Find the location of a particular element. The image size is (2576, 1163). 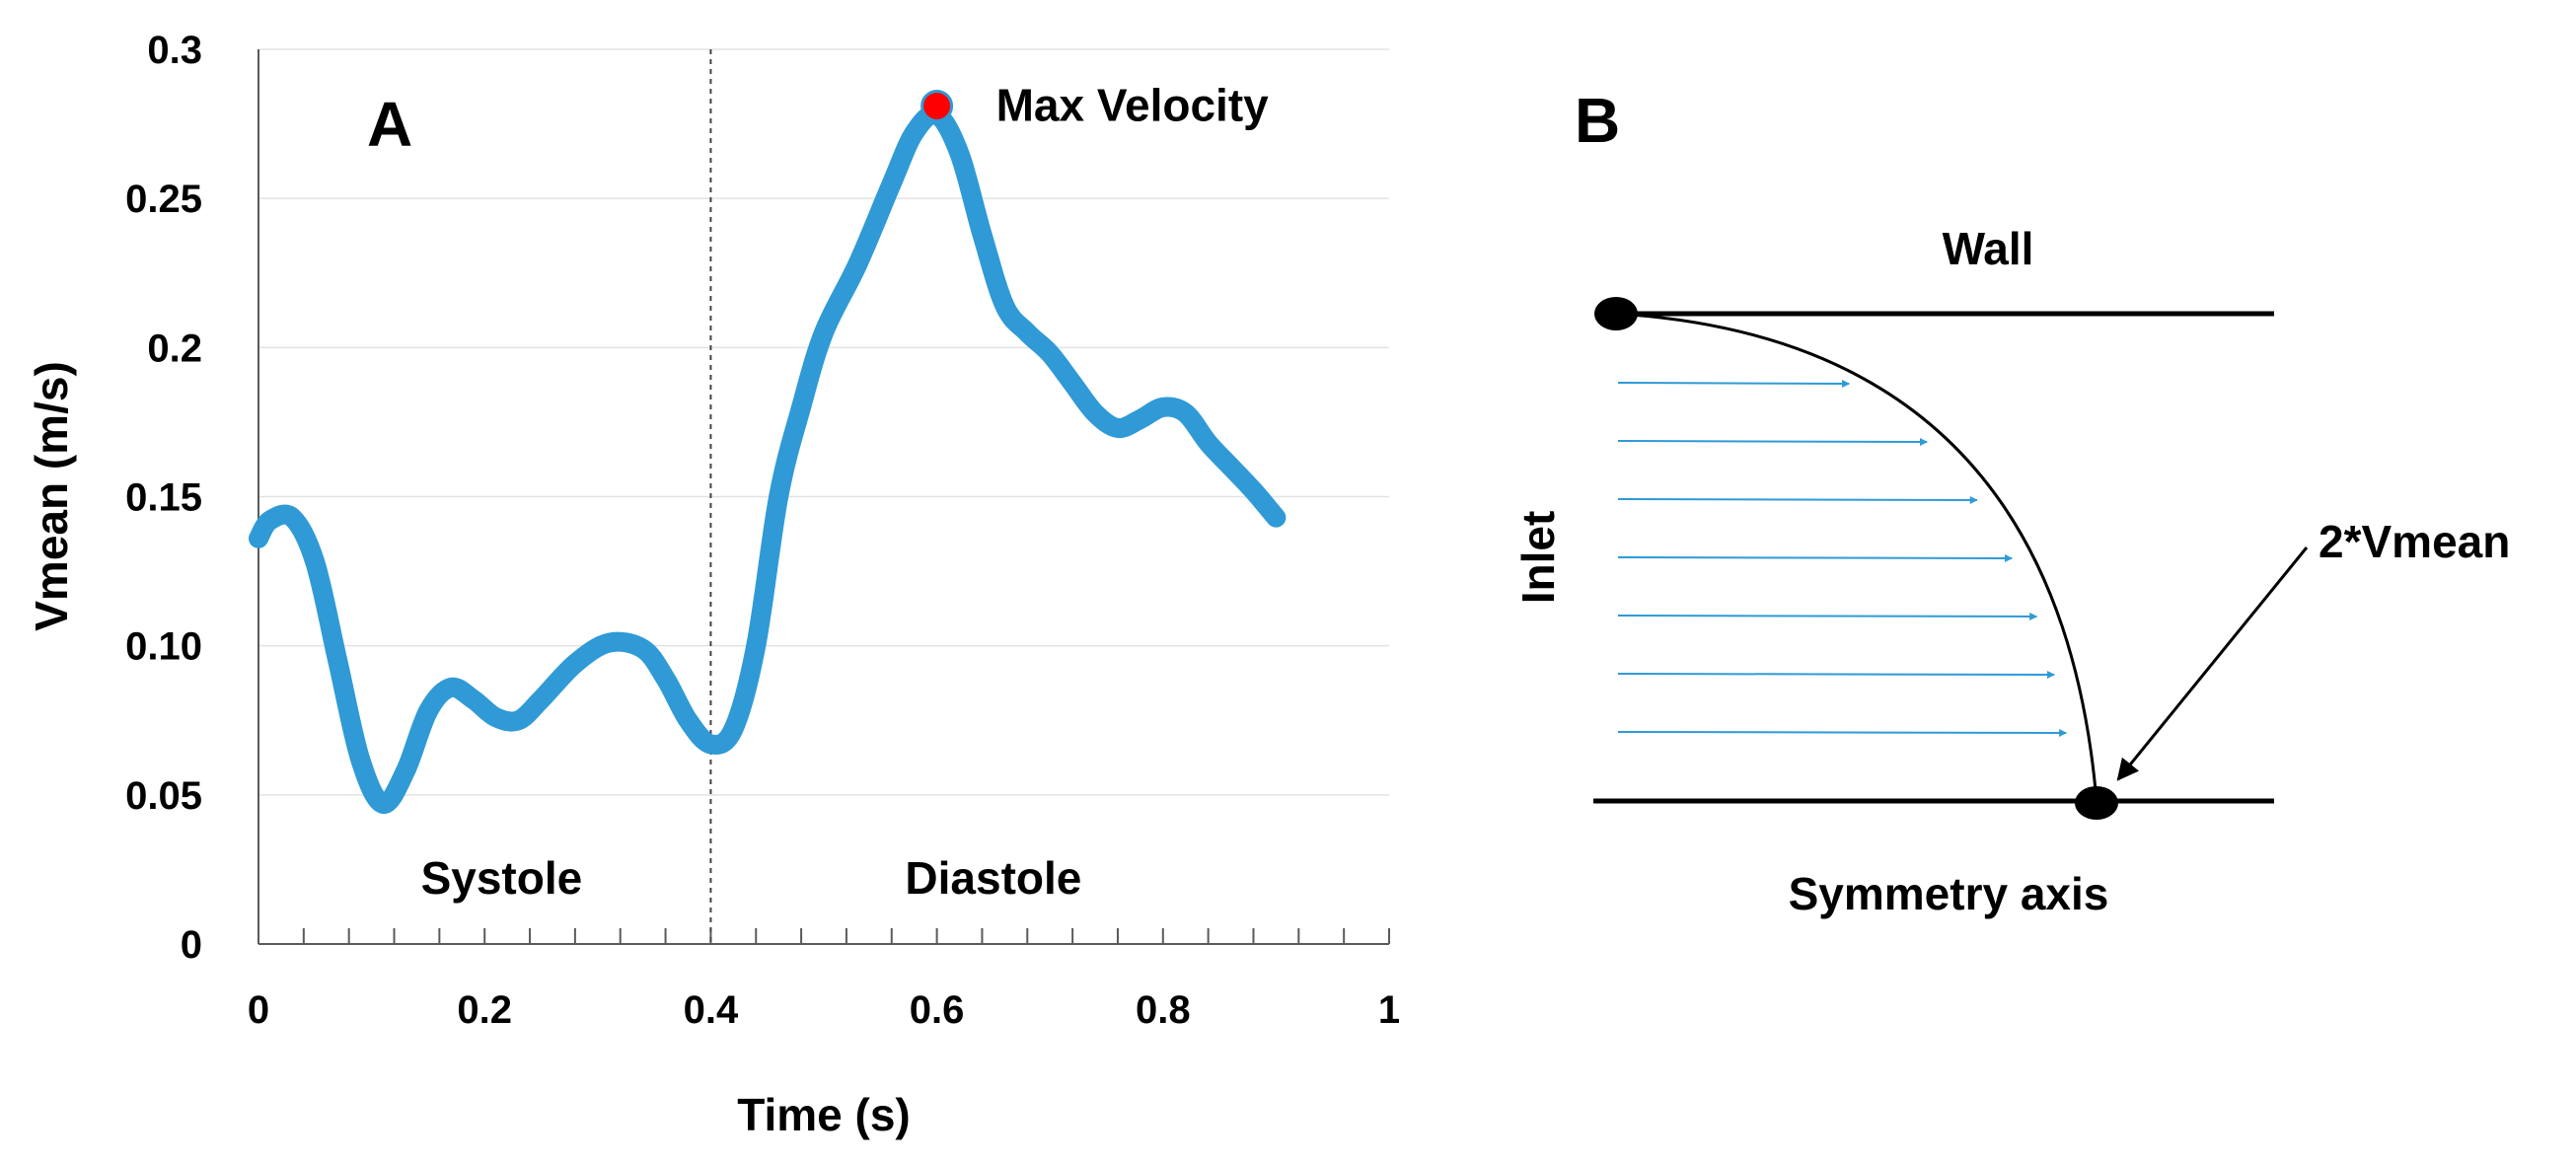

y-tick-label: 0 is located at coordinates (191, 945).